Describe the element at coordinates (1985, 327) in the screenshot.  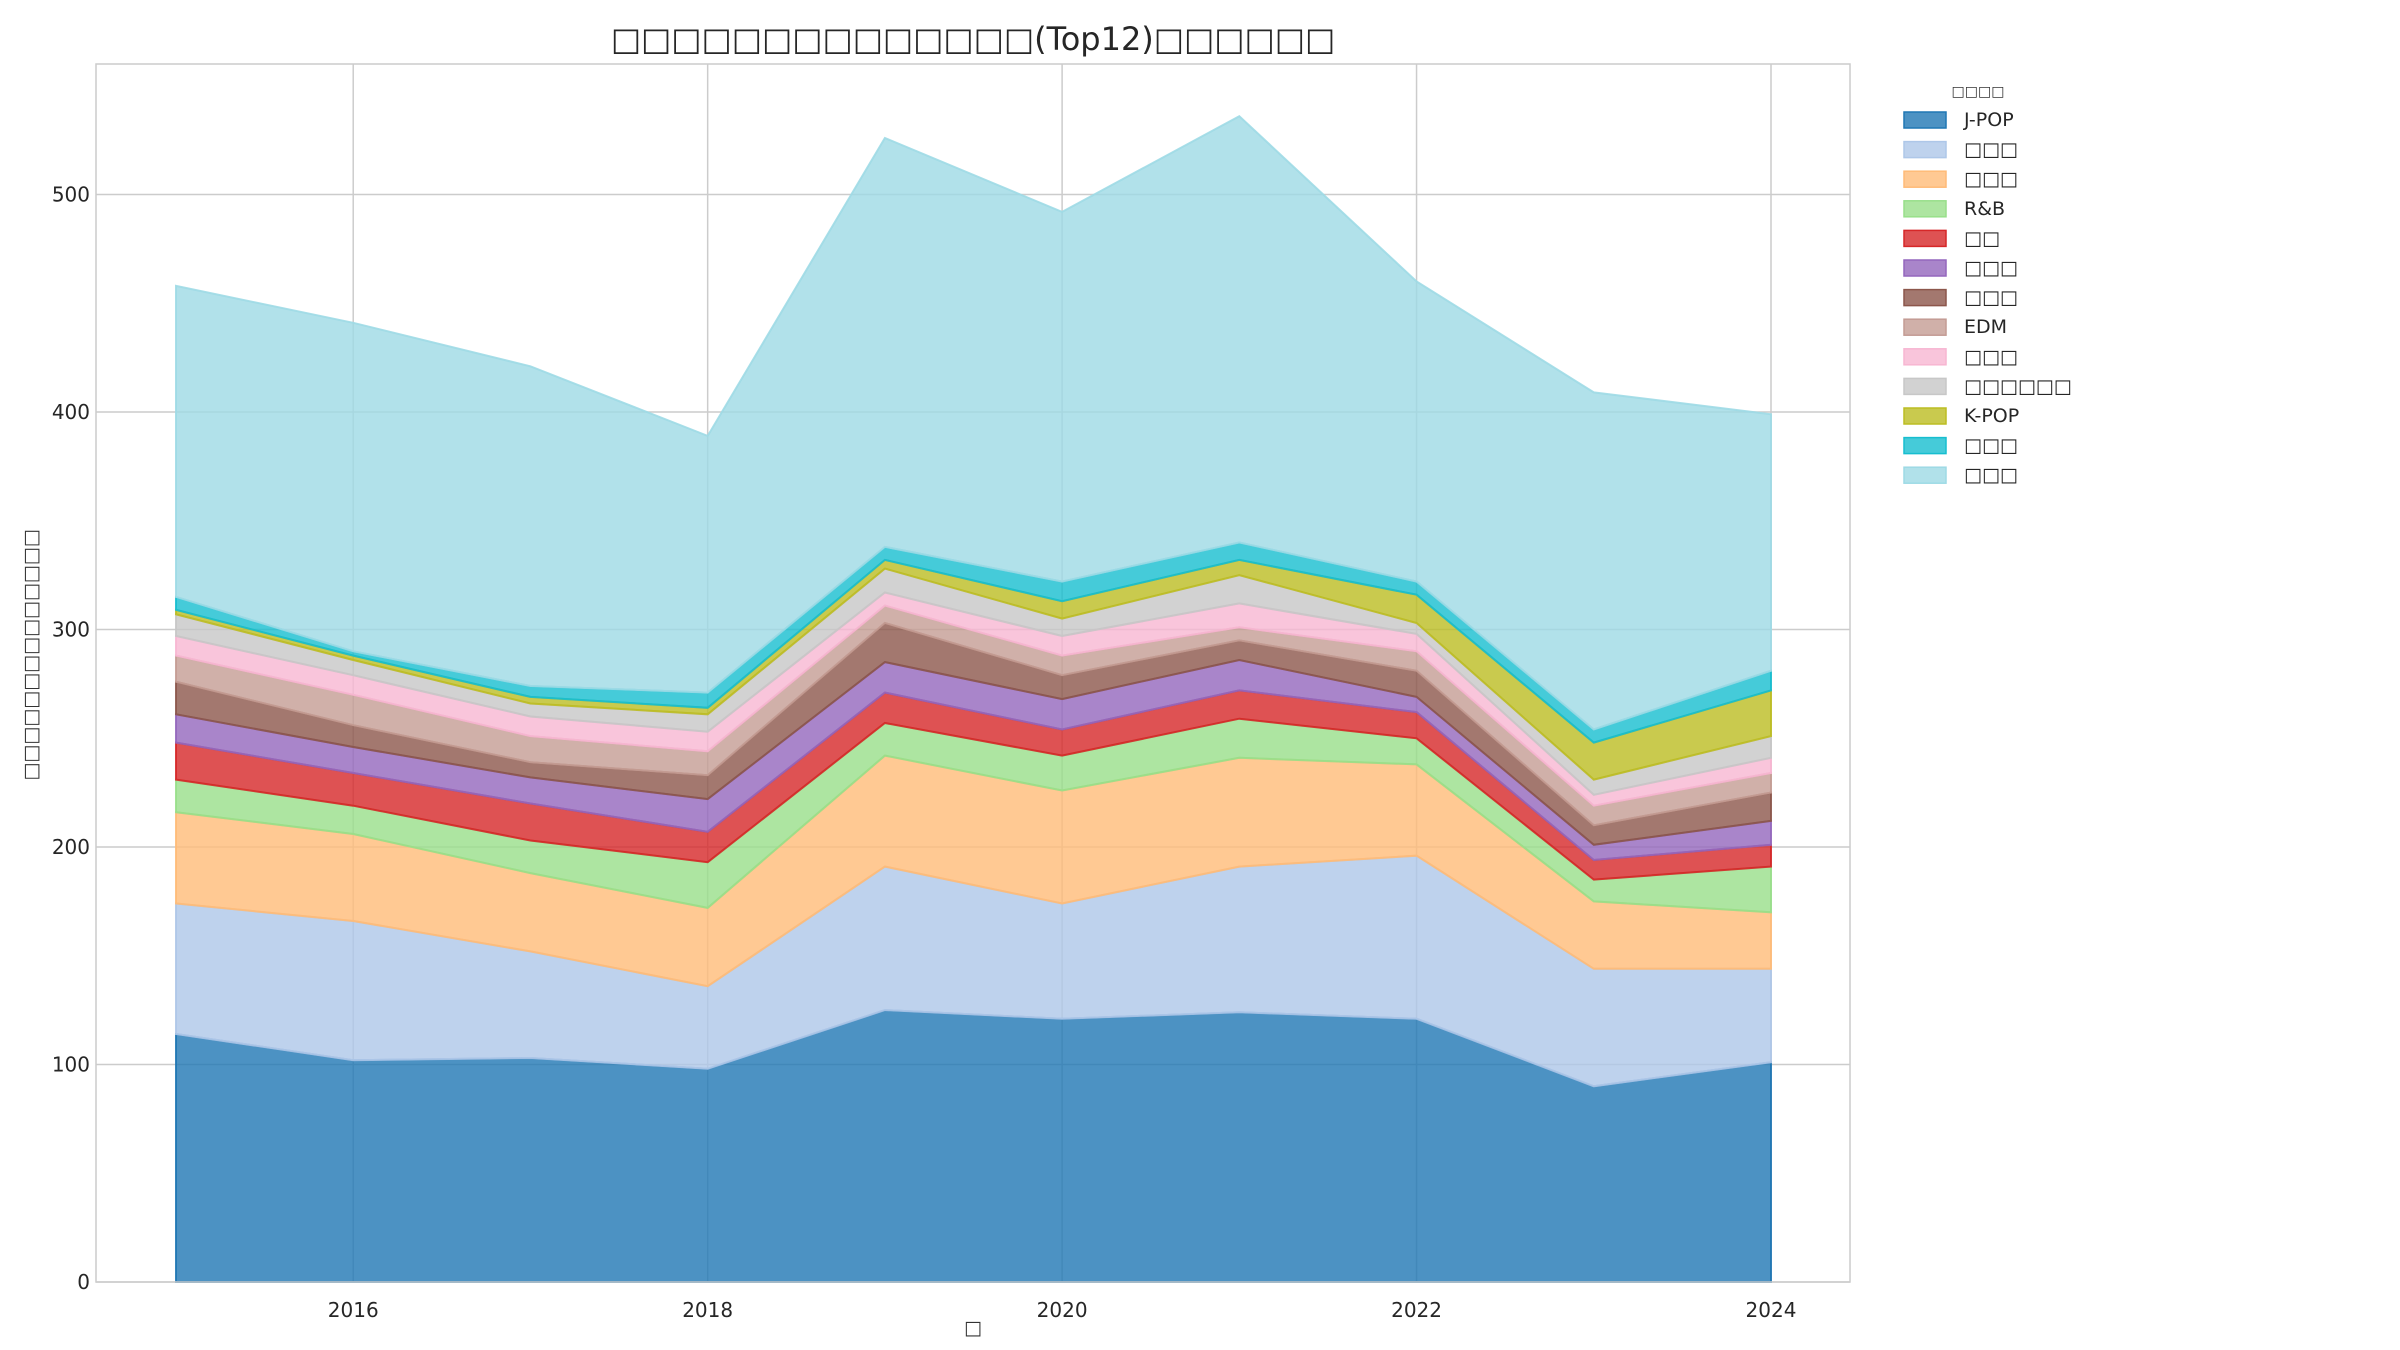
I see `legend-label: EDM` at that location.